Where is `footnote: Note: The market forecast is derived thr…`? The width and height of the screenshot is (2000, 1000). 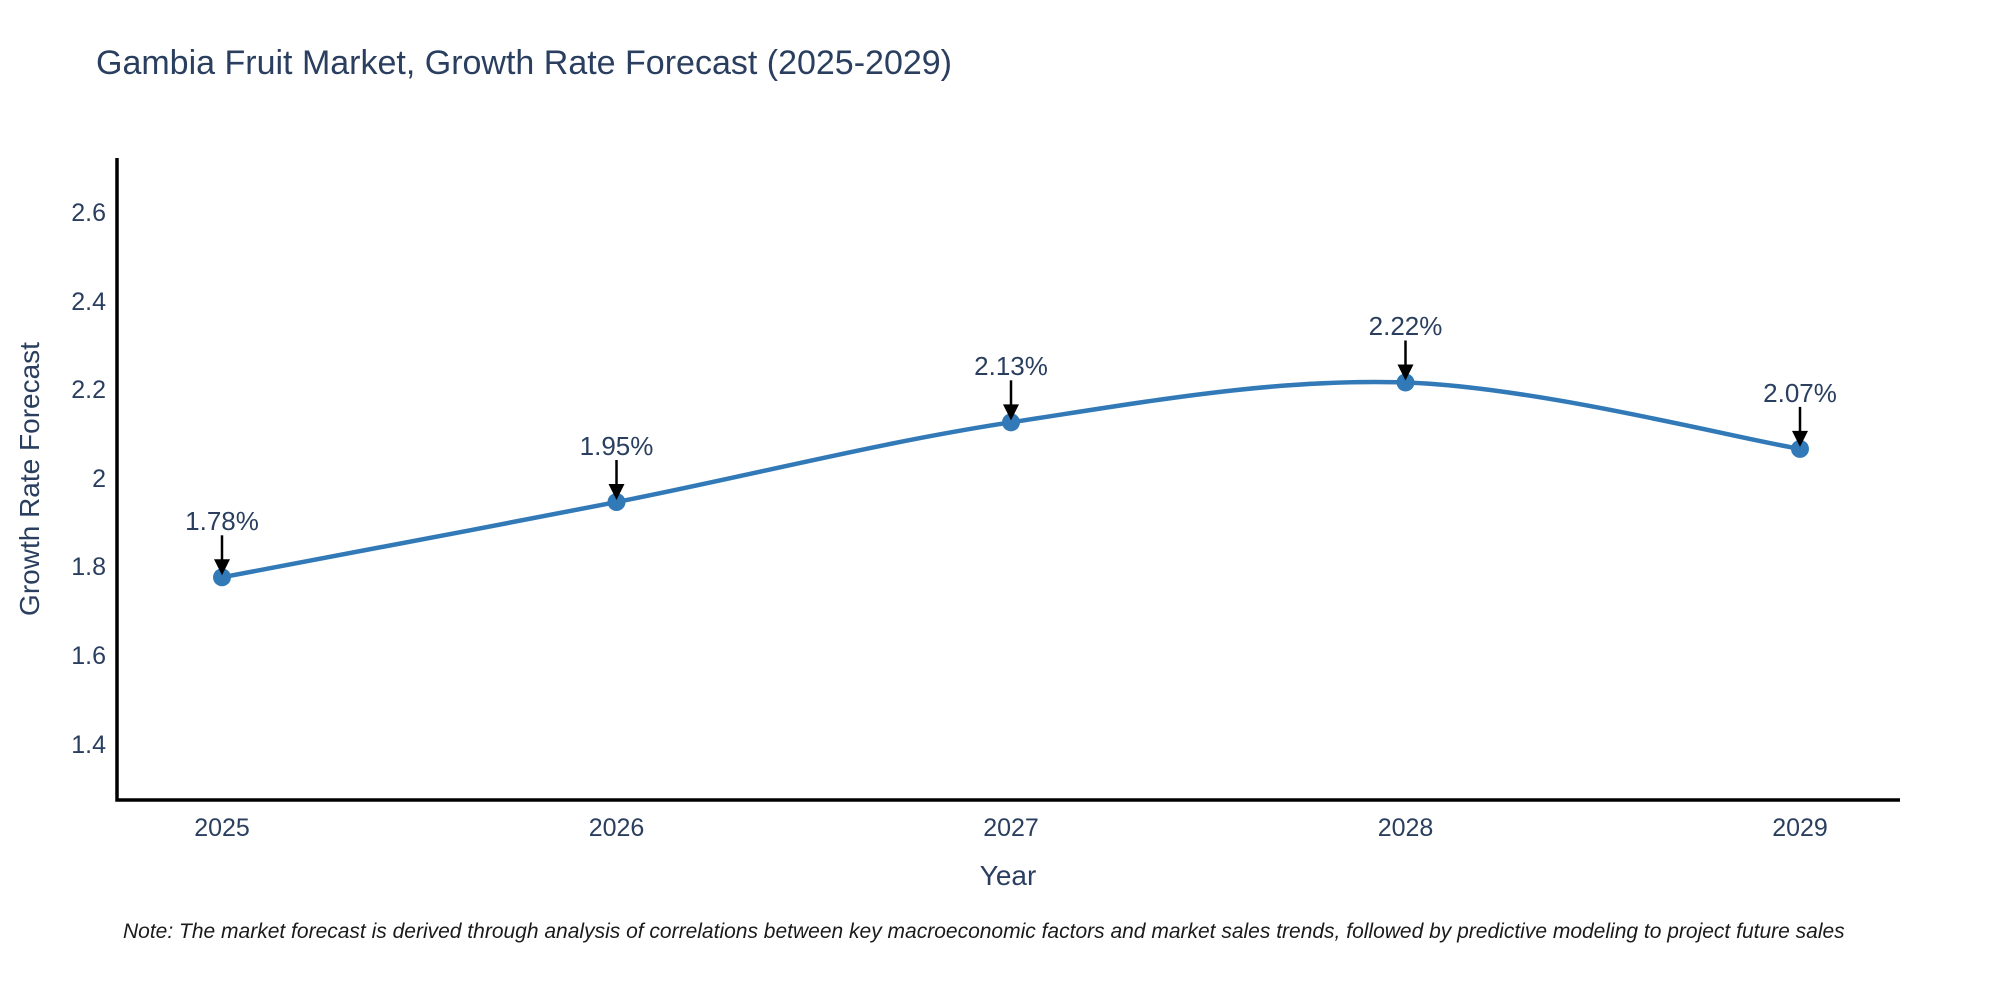 footnote: Note: The market forecast is derived thr… is located at coordinates (984, 931).